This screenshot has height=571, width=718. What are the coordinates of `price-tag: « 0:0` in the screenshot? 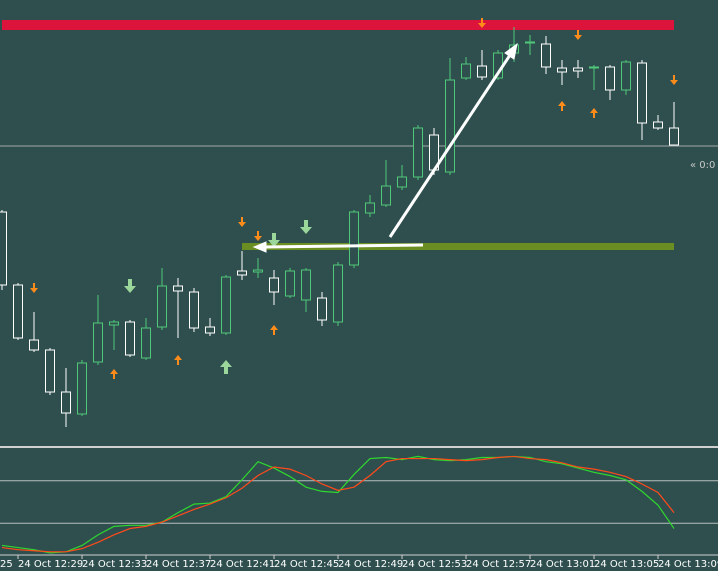 It's located at (702, 165).